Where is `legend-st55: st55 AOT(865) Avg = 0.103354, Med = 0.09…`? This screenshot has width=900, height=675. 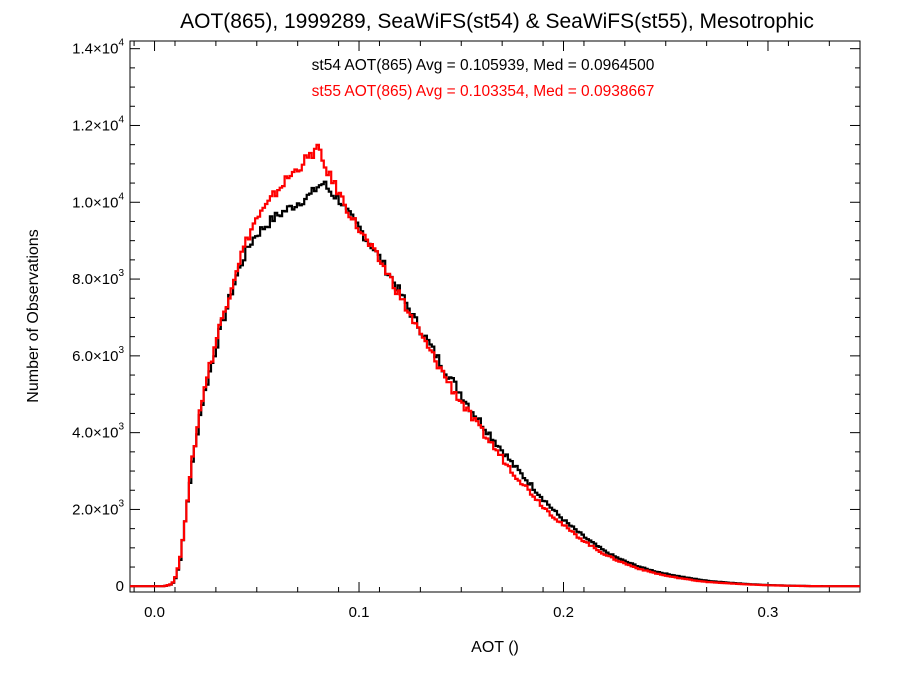
legend-st55: st55 AOT(865) Avg = 0.103354, Med = 0.09… is located at coordinates (483, 91).